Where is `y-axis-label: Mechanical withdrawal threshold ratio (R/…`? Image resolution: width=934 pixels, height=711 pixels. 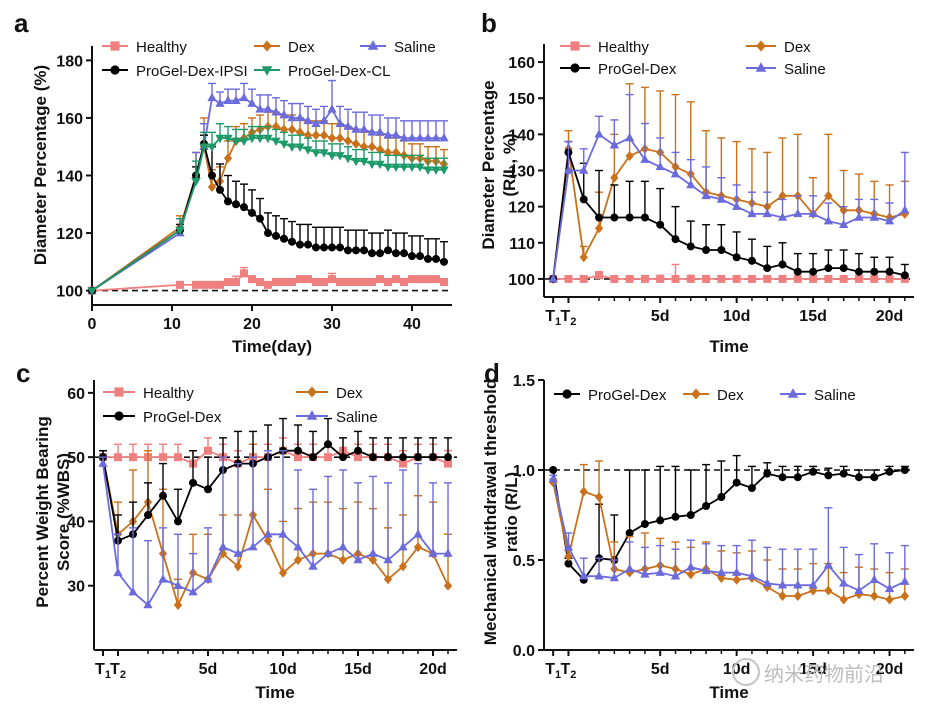
y-axis-label: Mechanical withdrawal threshold ratio (R/… is located at coordinates (501, 512).